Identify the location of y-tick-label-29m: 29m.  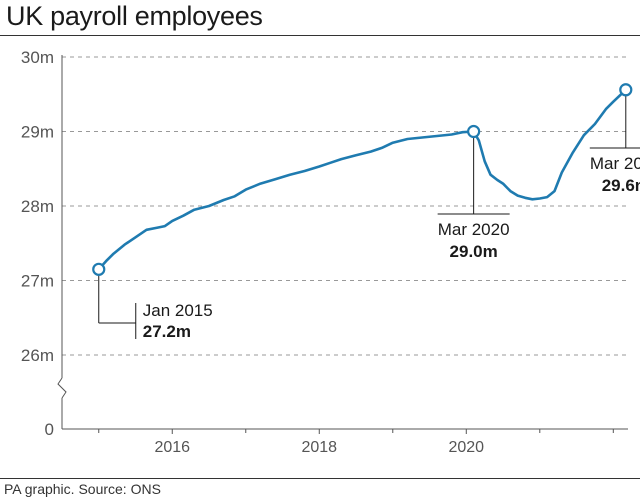
(37, 132).